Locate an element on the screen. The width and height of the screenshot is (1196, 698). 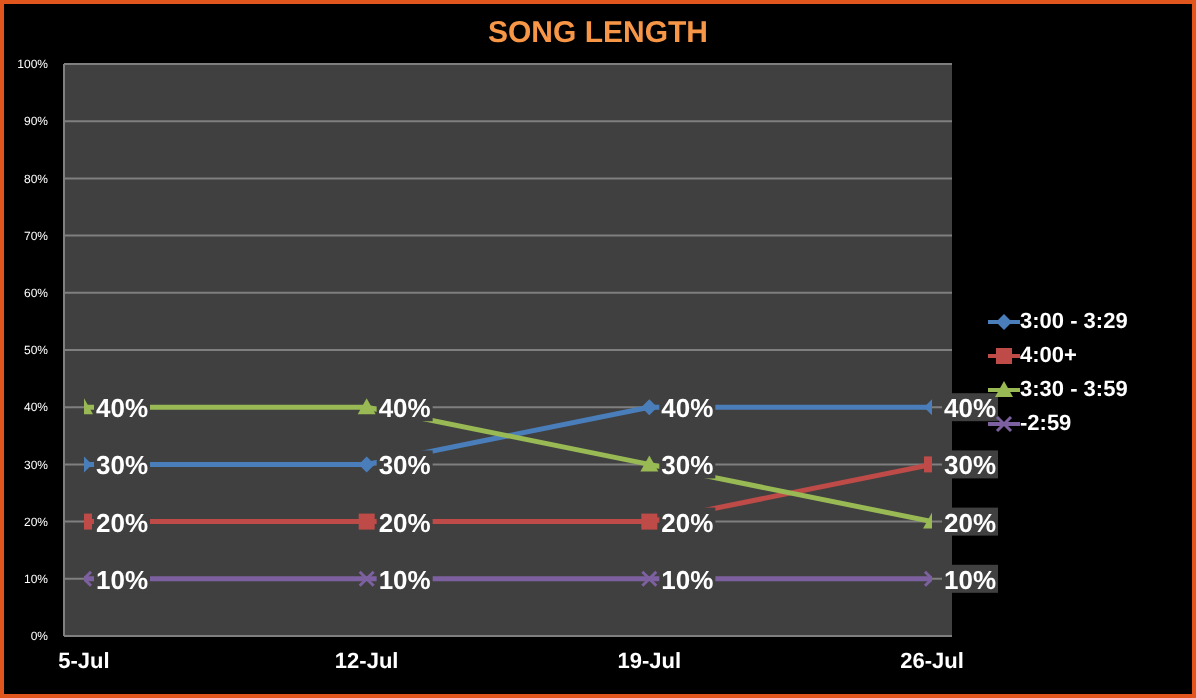
chart-title: SONG LENGTH is located at coordinates (597, 33).